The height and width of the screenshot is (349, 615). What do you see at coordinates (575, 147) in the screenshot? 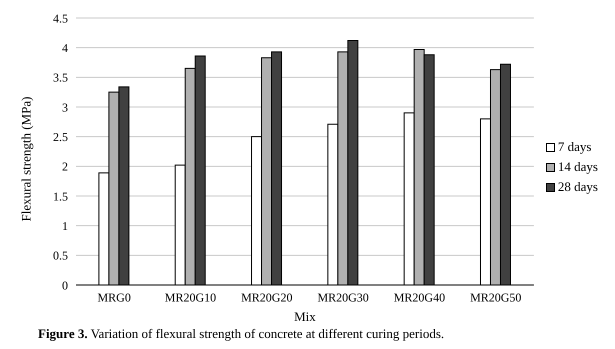
I see `legend-label: 7 days` at bounding box center [575, 147].